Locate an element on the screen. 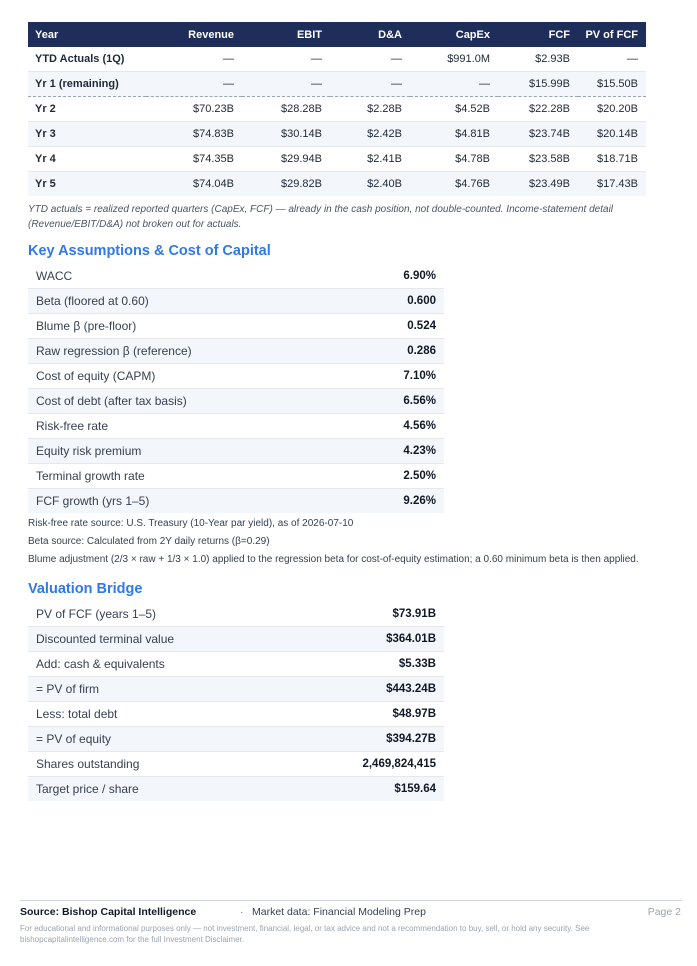  assumption-row-raw-beta: Raw regression β (reference) 0.286 is located at coordinates (236, 351).